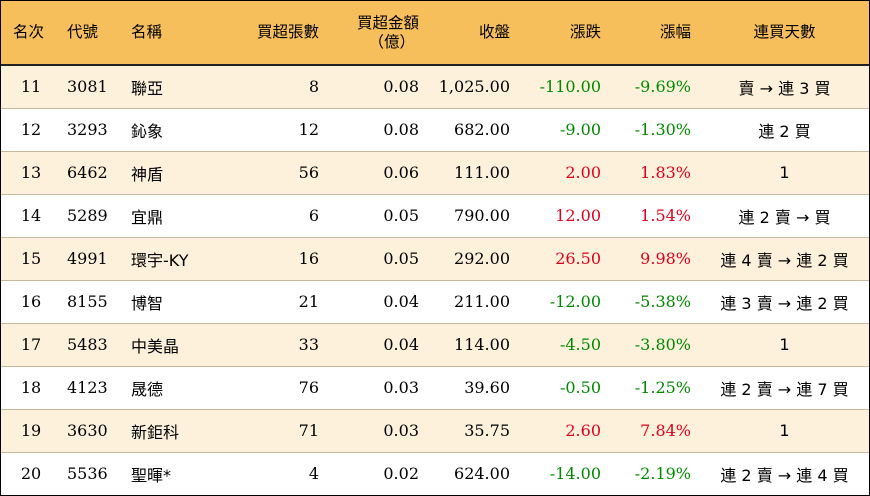 This screenshot has width=870, height=496. What do you see at coordinates (564, 33) in the screenshot?
I see `header-change: 漲跌` at bounding box center [564, 33].